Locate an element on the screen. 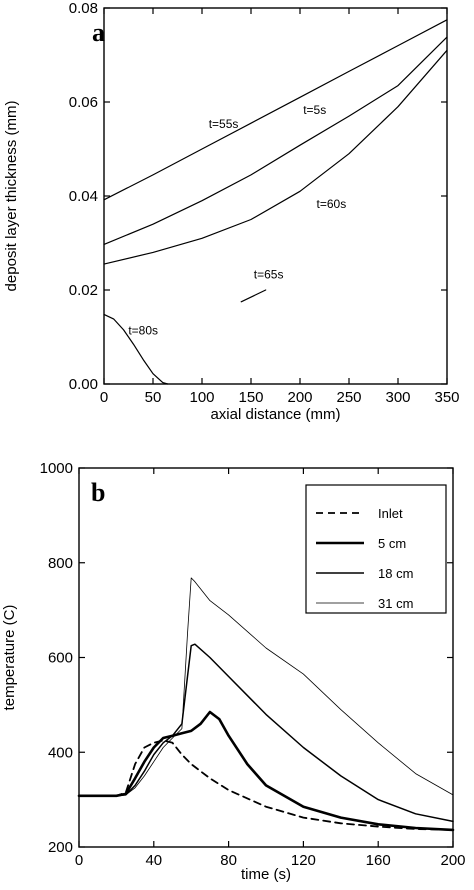 Image resolution: width=474 pixels, height=890 pixels. y-tick-label: 0.06 is located at coordinates (83, 102).